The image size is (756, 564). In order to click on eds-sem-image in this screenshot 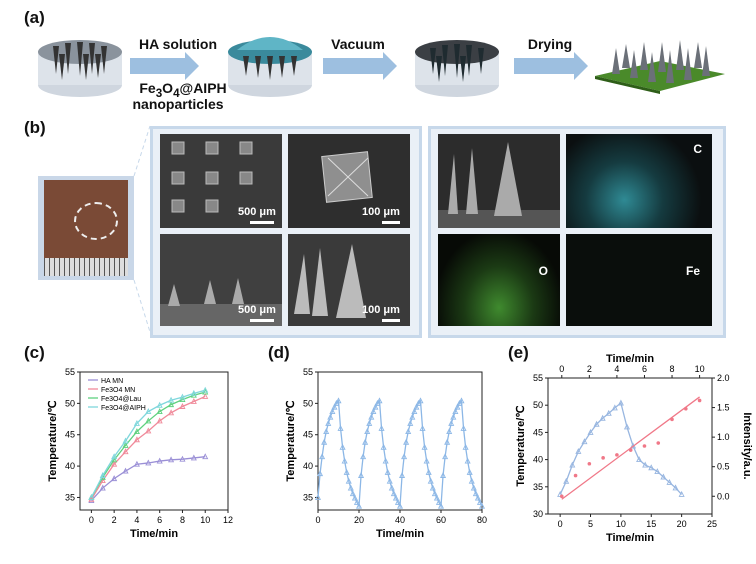, I will do `click(499, 181)`.